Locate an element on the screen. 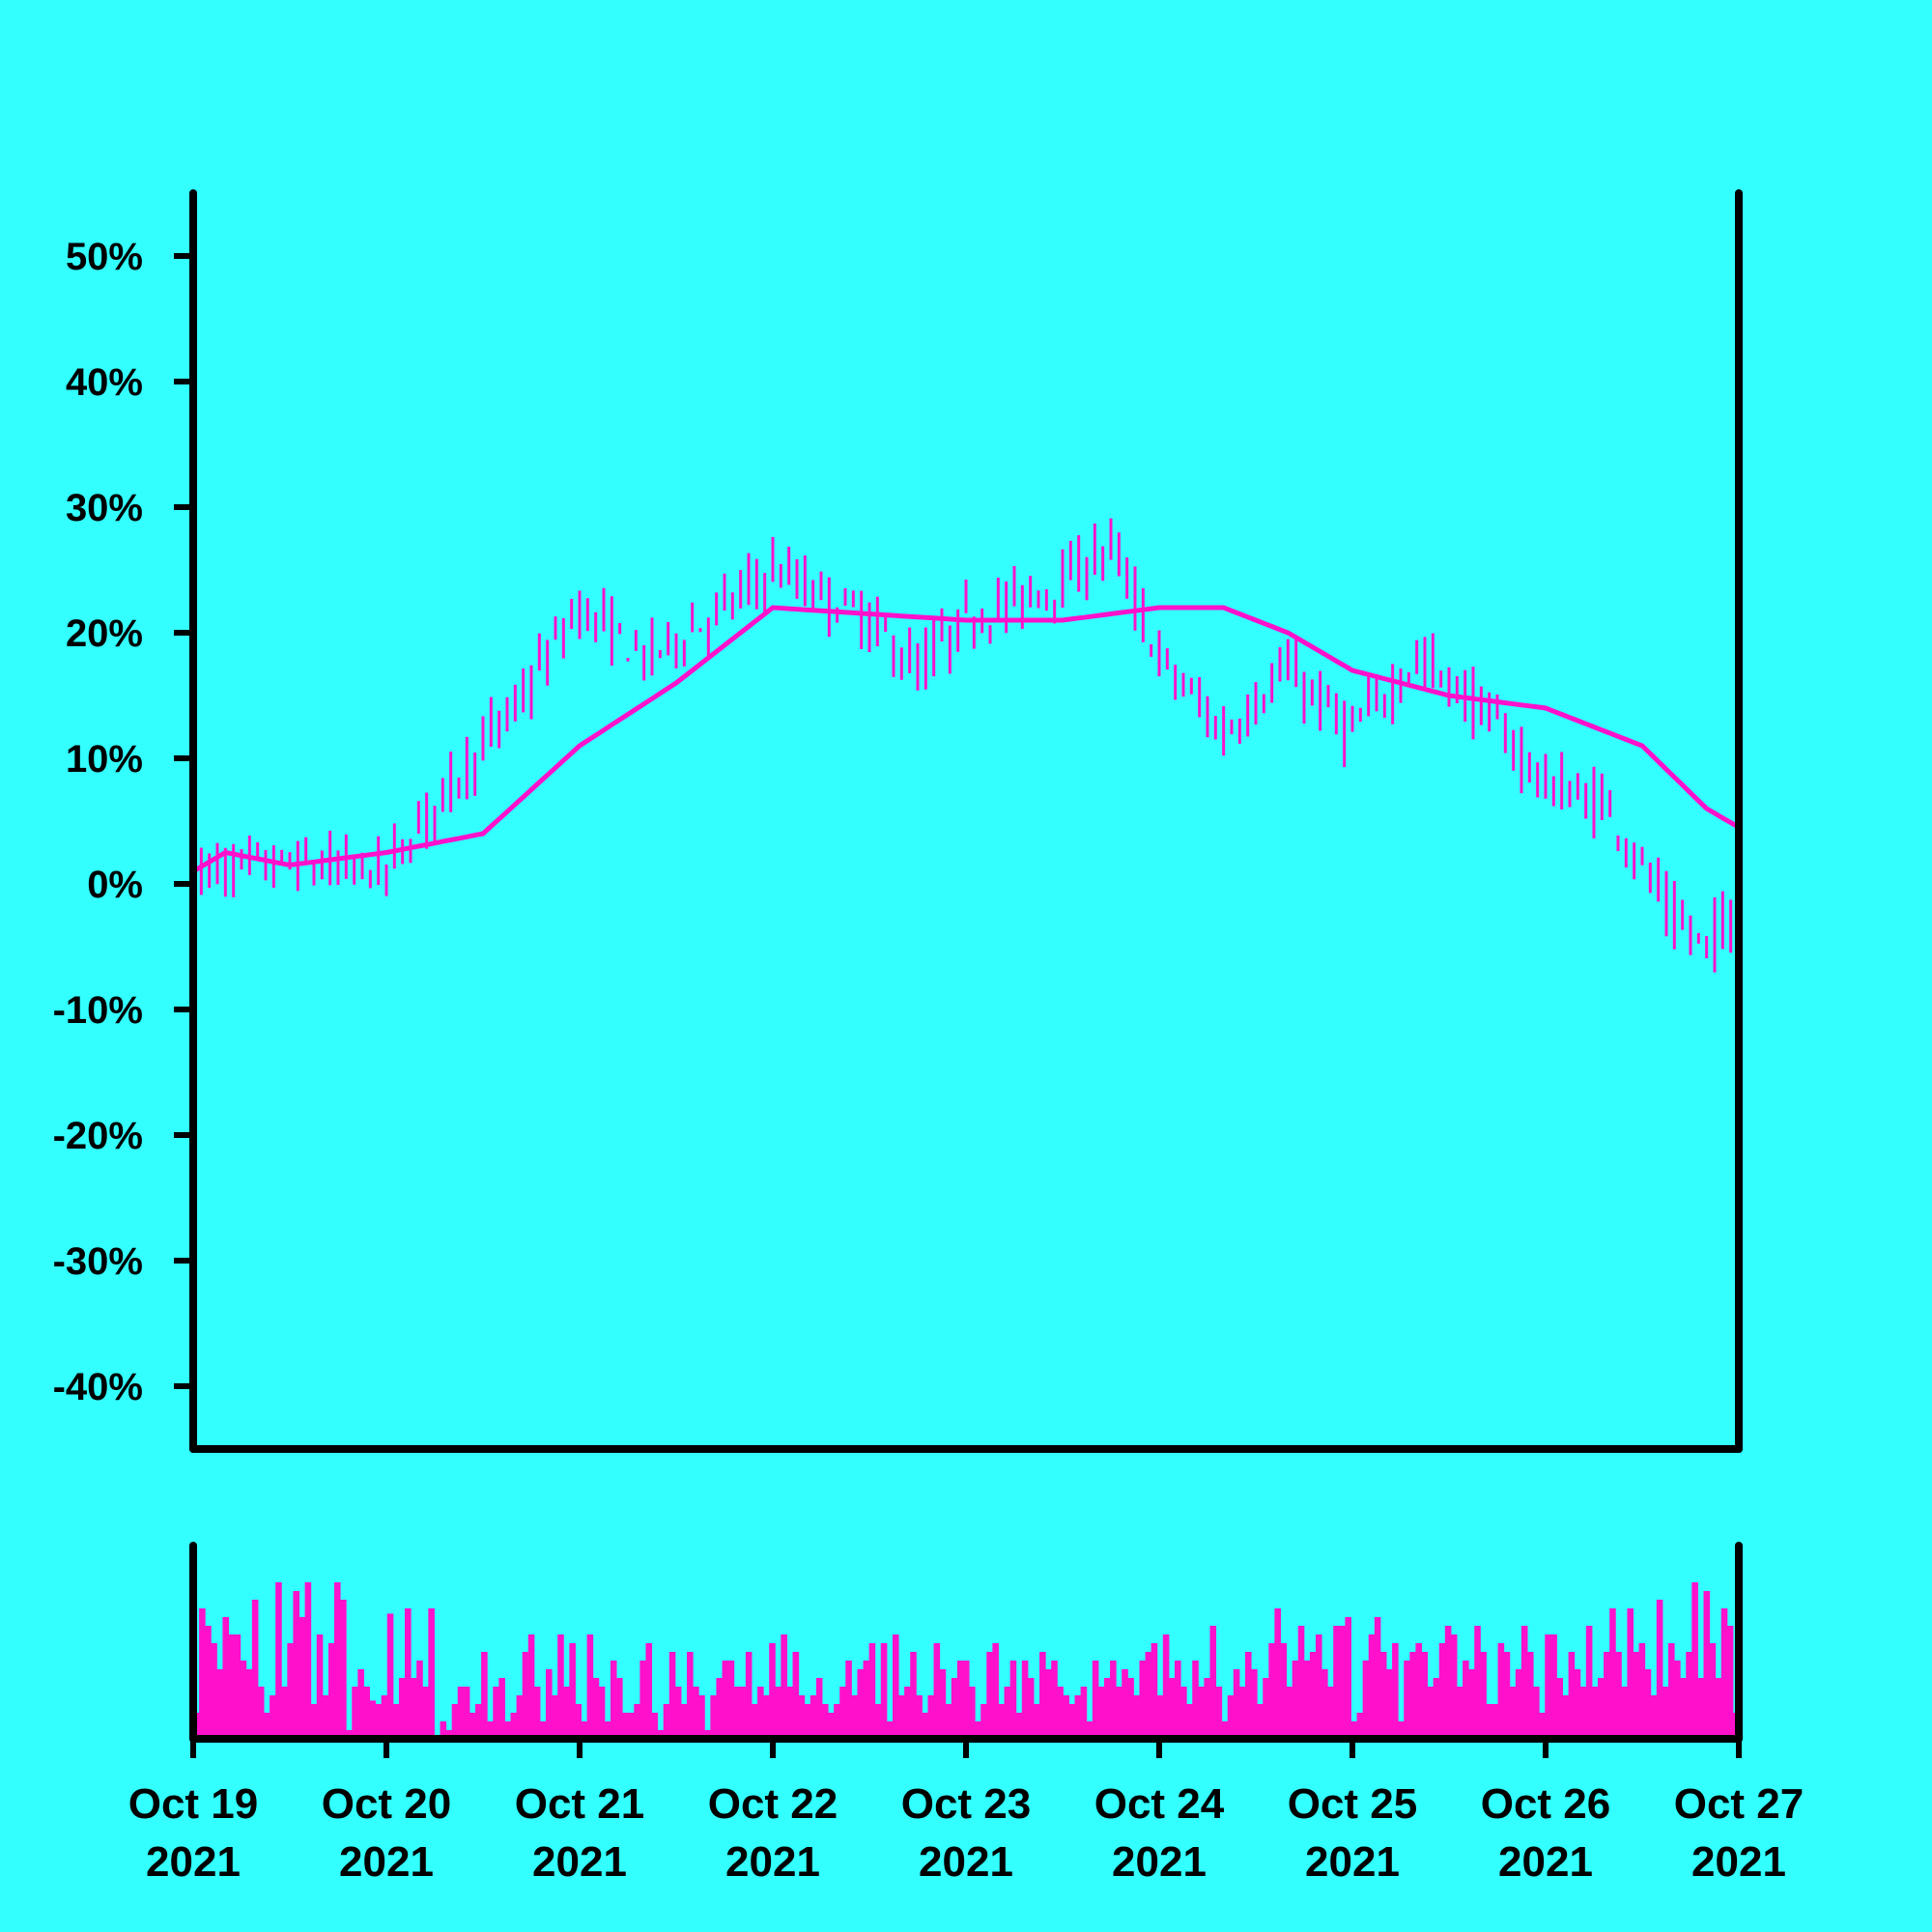  y-tick-label: 40% is located at coordinates (104, 382).